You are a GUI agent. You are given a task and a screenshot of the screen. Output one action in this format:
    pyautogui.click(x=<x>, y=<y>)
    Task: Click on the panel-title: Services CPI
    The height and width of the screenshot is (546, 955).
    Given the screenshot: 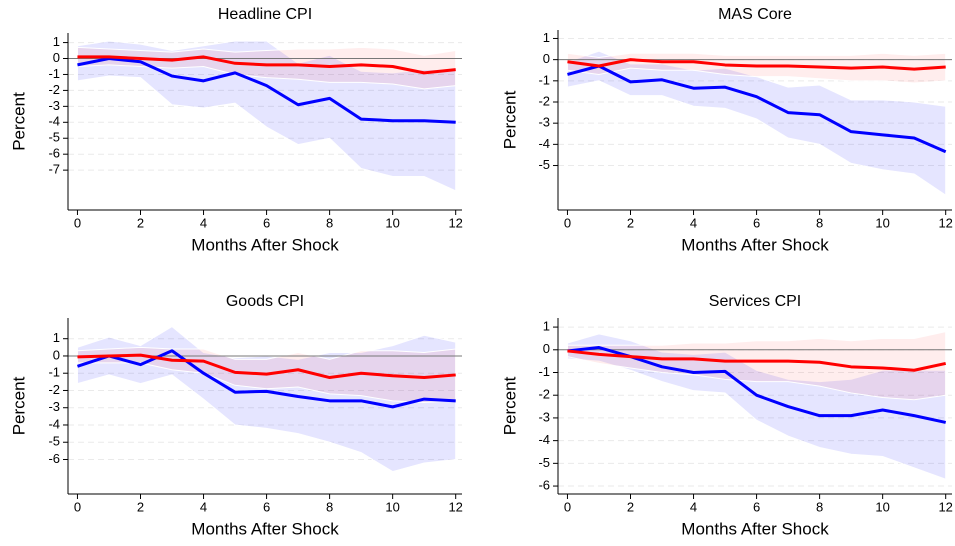 What is the action you would take?
    pyautogui.click(x=755, y=301)
    